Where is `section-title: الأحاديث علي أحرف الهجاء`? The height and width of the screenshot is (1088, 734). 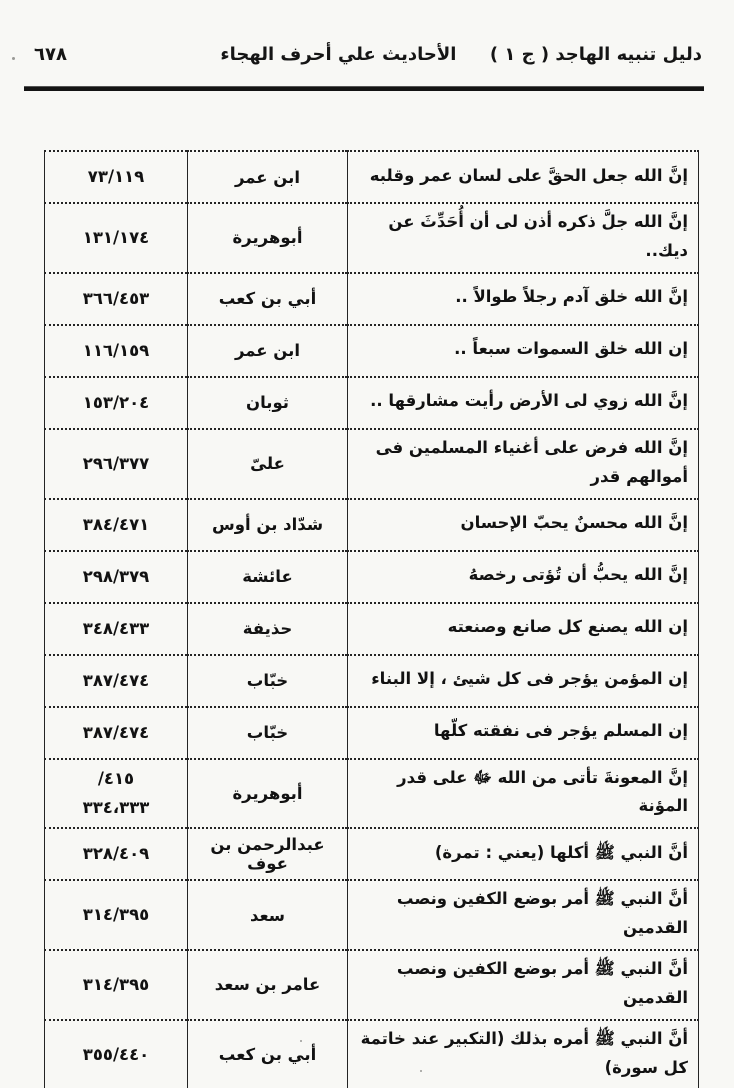 section-title: الأحاديث علي أحرف الهجاء is located at coordinates (338, 54).